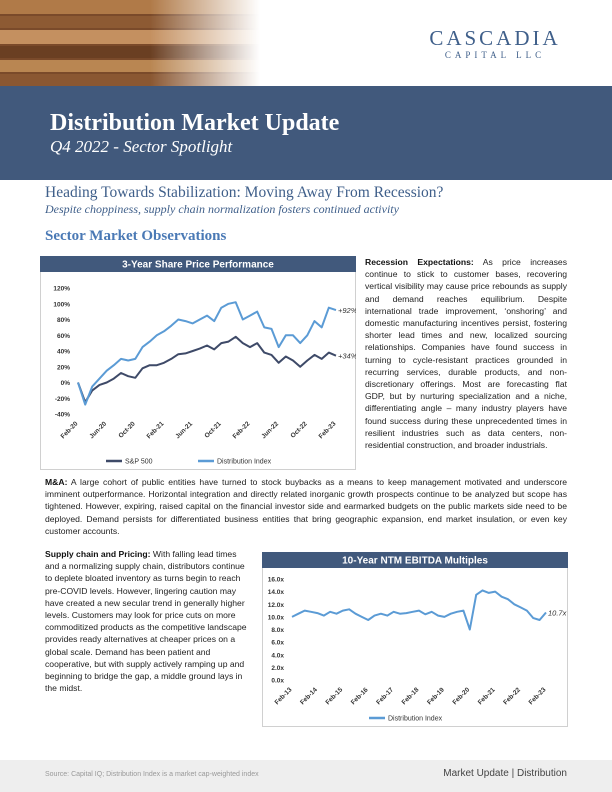 The image size is (612, 792). What do you see at coordinates (63, 367) in the screenshot?
I see `y-tick-label: 20%` at bounding box center [63, 367].